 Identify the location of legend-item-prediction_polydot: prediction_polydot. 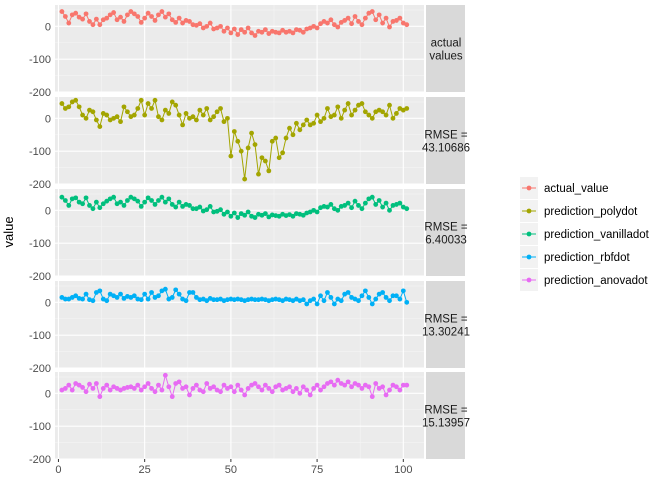
(579, 211).